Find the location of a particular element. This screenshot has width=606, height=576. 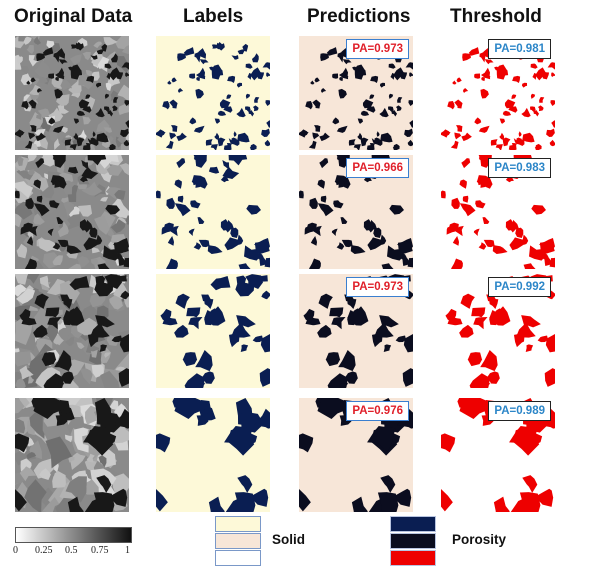

colorbar-tick-05: 0.5 is located at coordinates (71, 550).